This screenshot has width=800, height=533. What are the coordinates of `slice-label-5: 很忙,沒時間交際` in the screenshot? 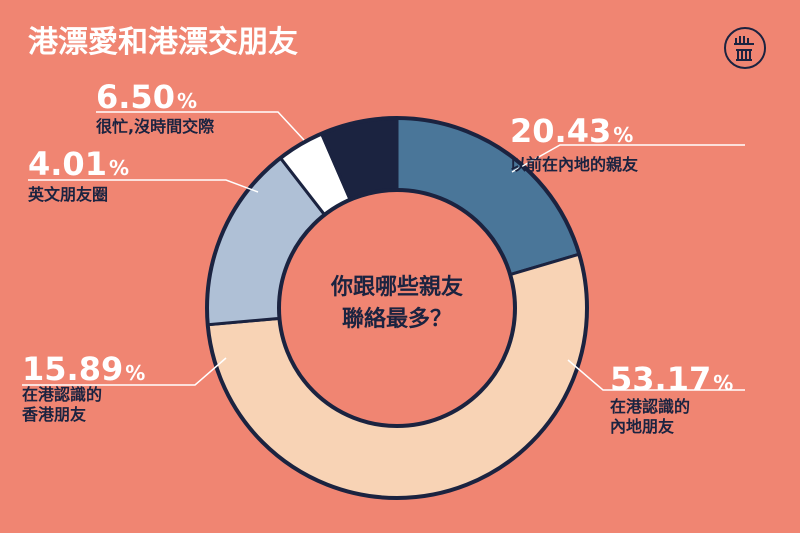 It's located at (155, 126).